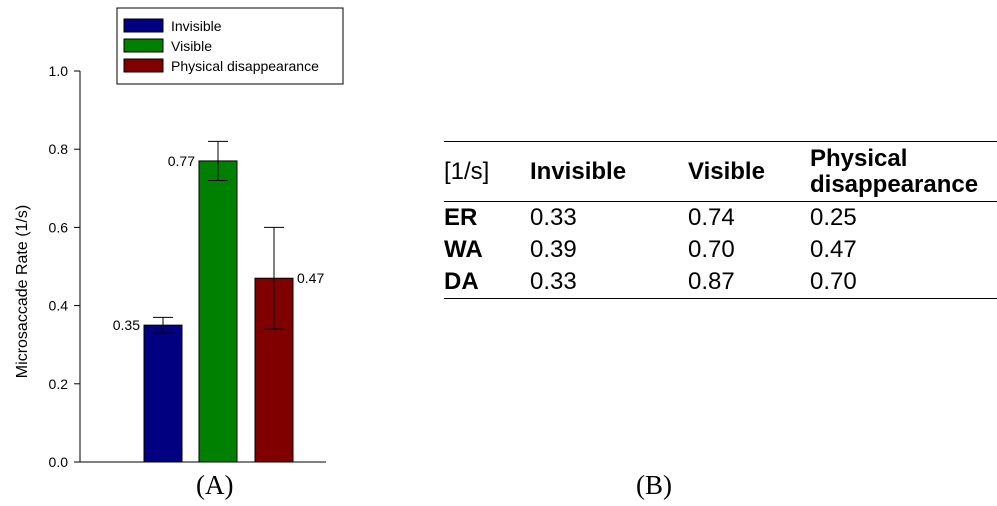 This screenshot has height=506, width=997. What do you see at coordinates (310, 278) in the screenshot?
I see `data-label: 0.47` at bounding box center [310, 278].